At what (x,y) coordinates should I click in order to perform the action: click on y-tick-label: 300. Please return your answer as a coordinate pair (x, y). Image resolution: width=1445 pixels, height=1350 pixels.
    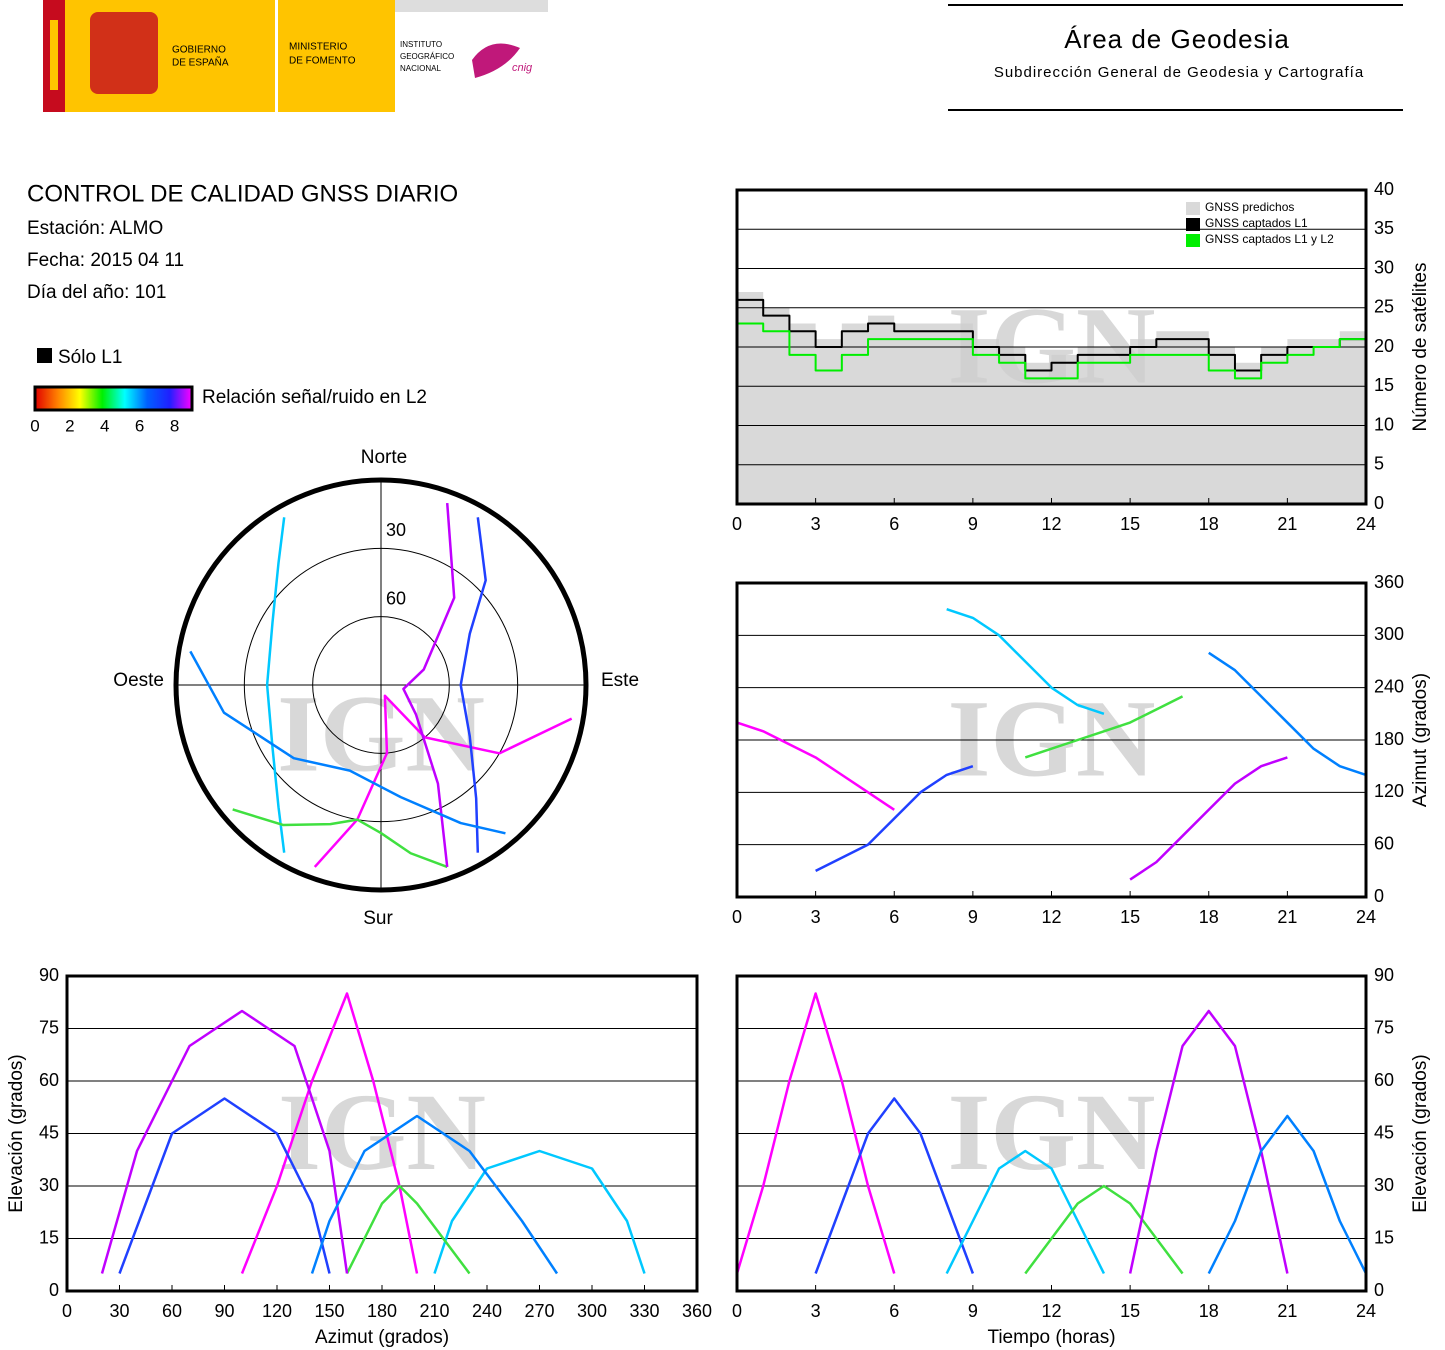
    Looking at the image, I should click on (1389, 634).